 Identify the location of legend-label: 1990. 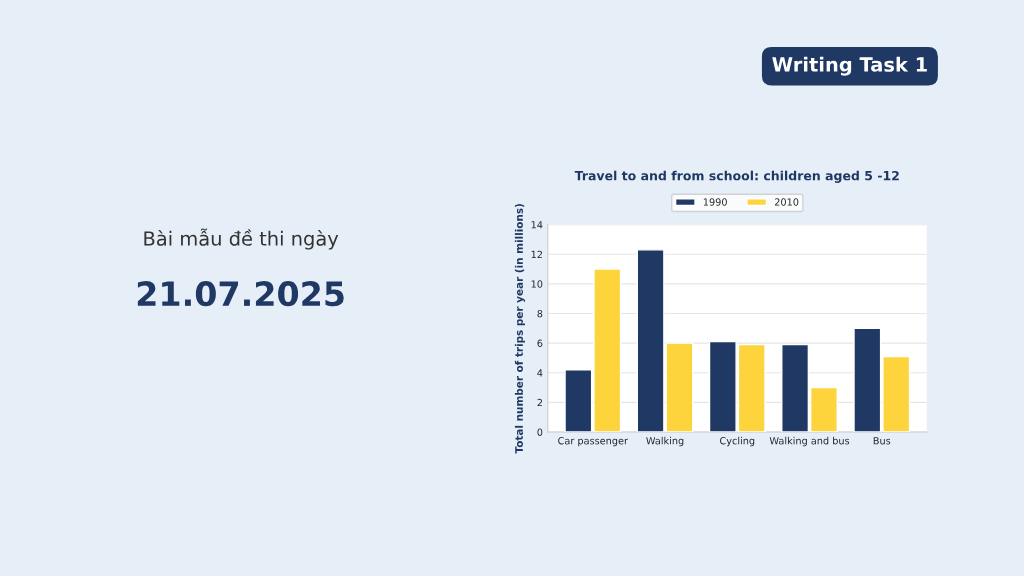
(715, 202).